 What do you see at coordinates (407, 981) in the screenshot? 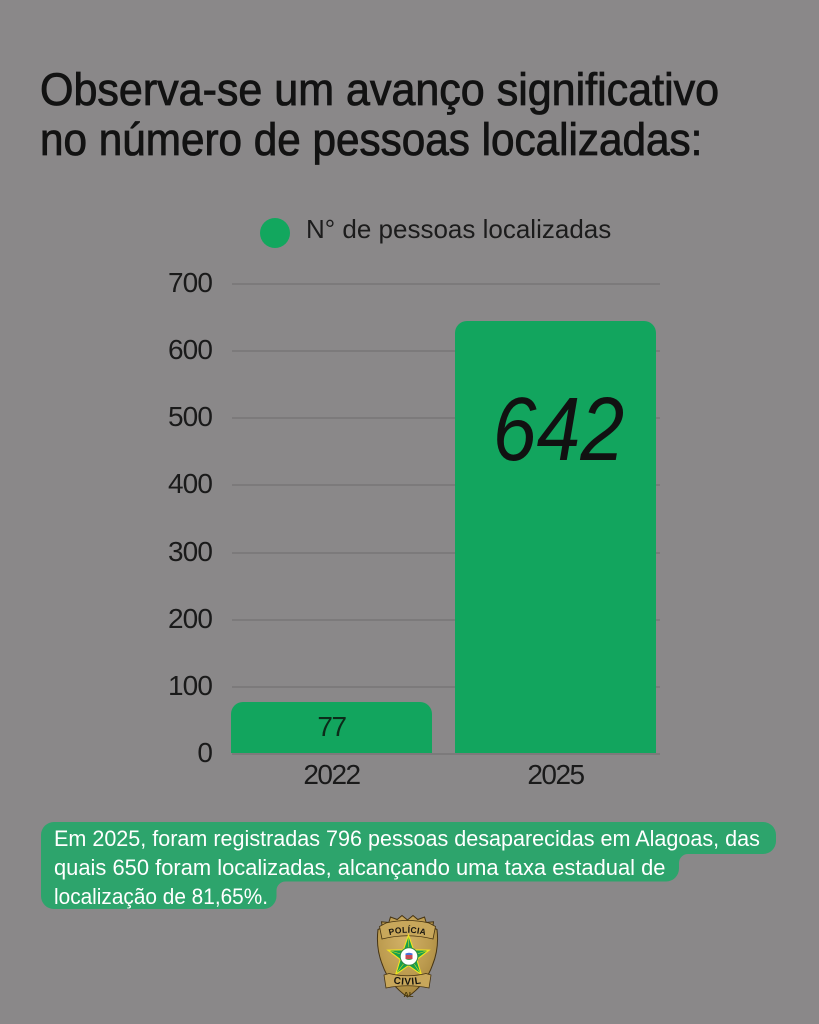
I see `svg-text: CIVIL` at bounding box center [407, 981].